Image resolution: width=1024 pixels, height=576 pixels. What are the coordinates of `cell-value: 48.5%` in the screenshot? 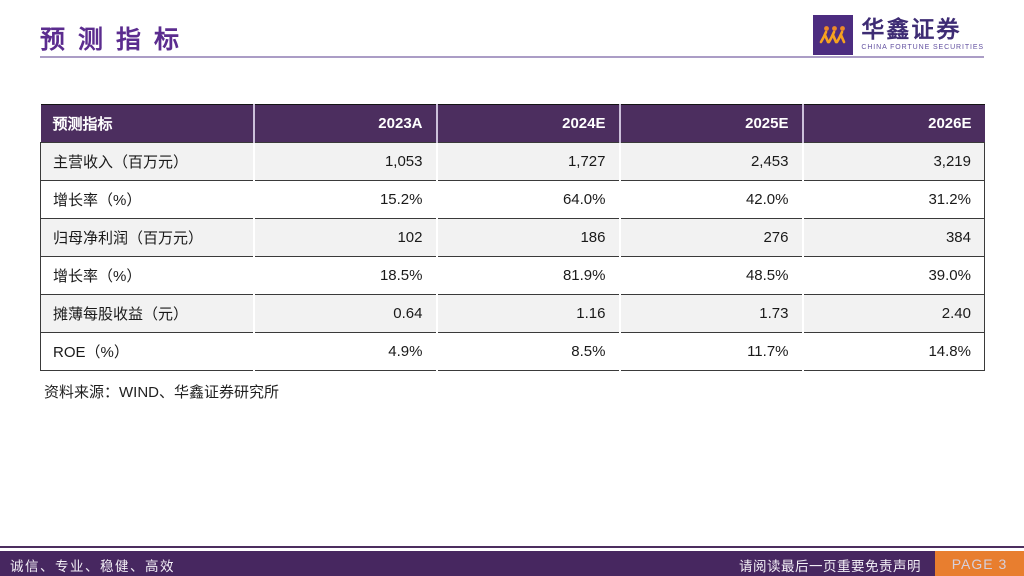 It's located at (710, 275).